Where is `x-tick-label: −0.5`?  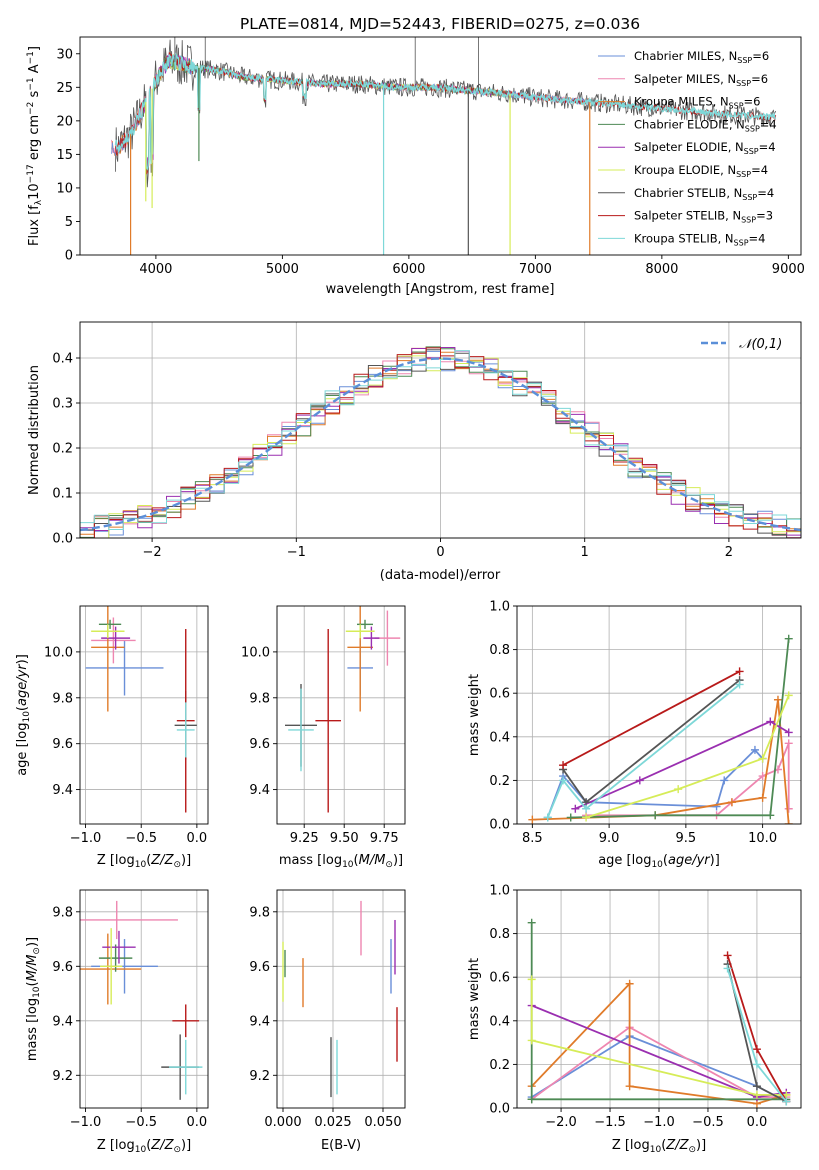
x-tick-label: −0.5 is located at coordinates (141, 838).